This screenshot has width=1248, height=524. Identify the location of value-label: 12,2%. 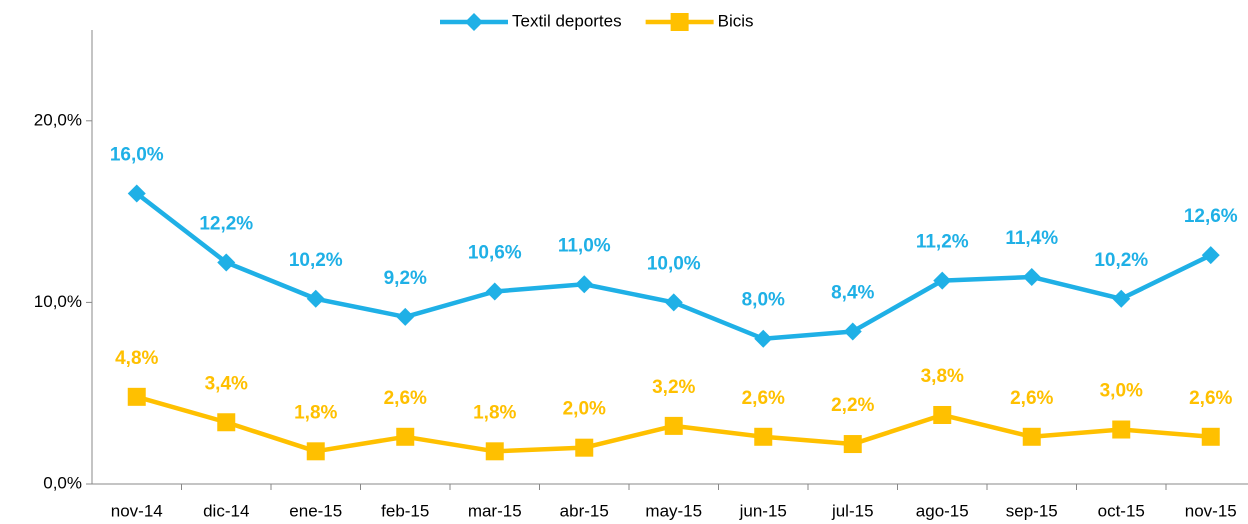
(226, 223).